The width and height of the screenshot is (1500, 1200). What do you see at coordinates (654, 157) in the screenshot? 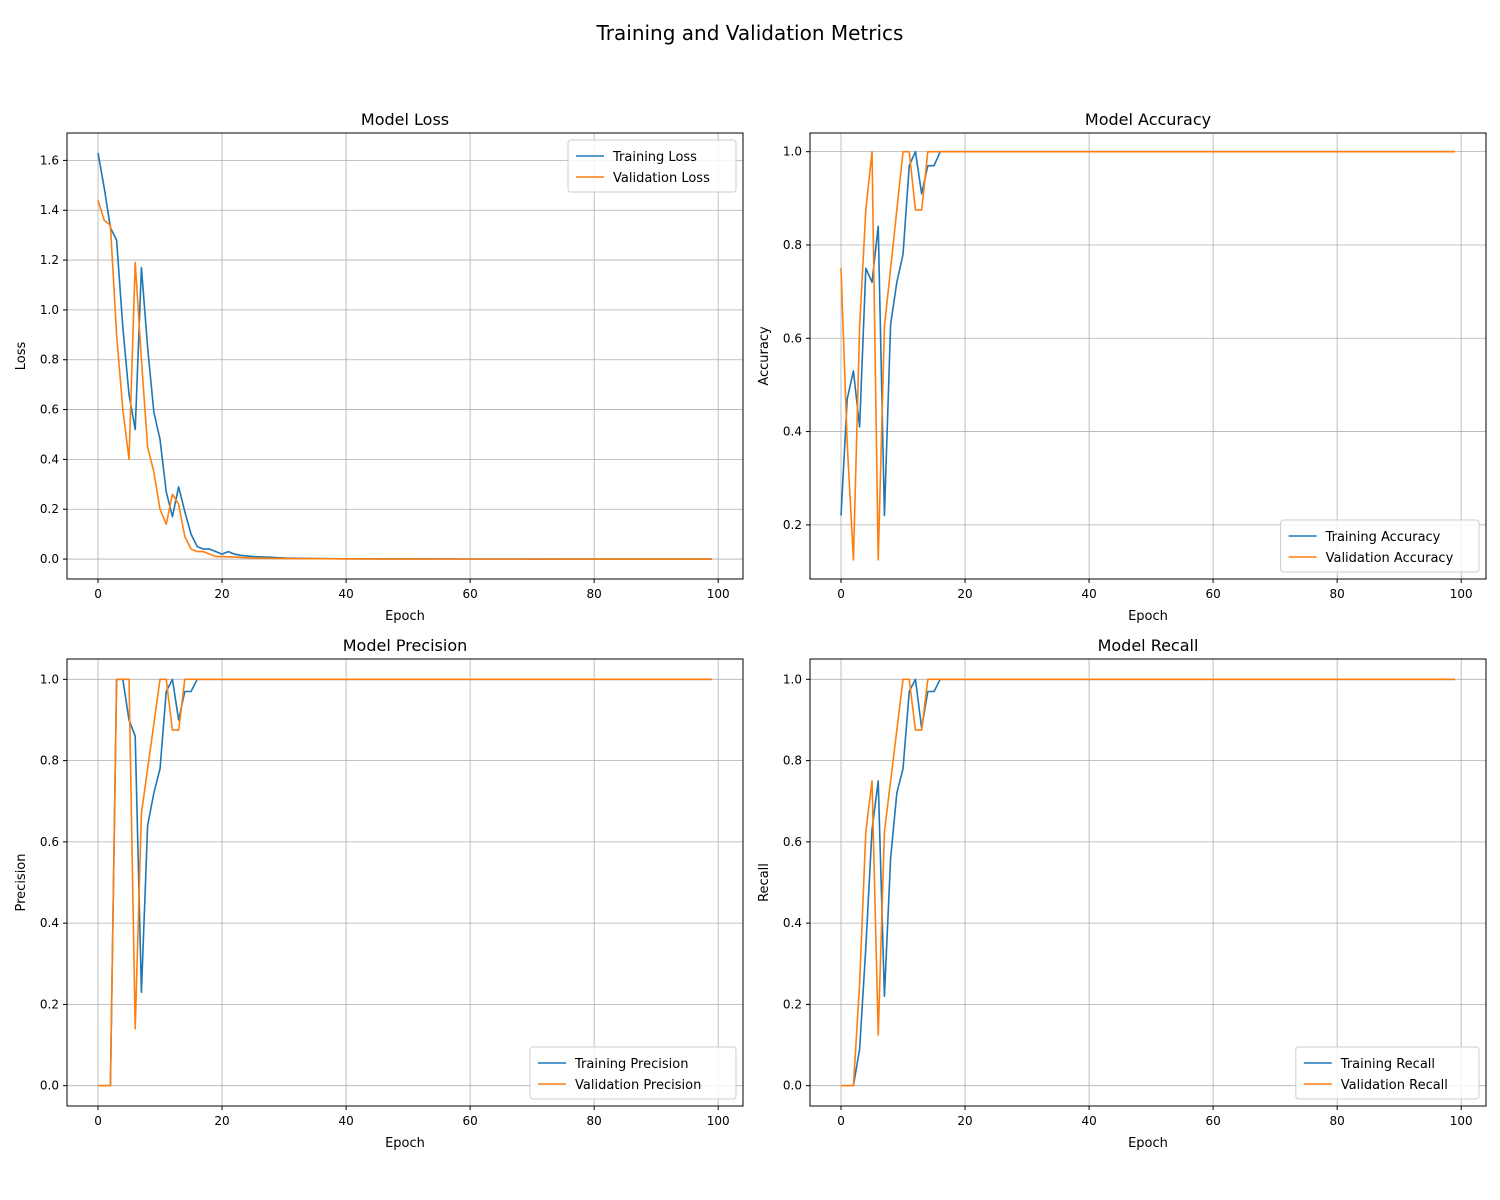
I see `legend-label: Training Loss` at bounding box center [654, 157].